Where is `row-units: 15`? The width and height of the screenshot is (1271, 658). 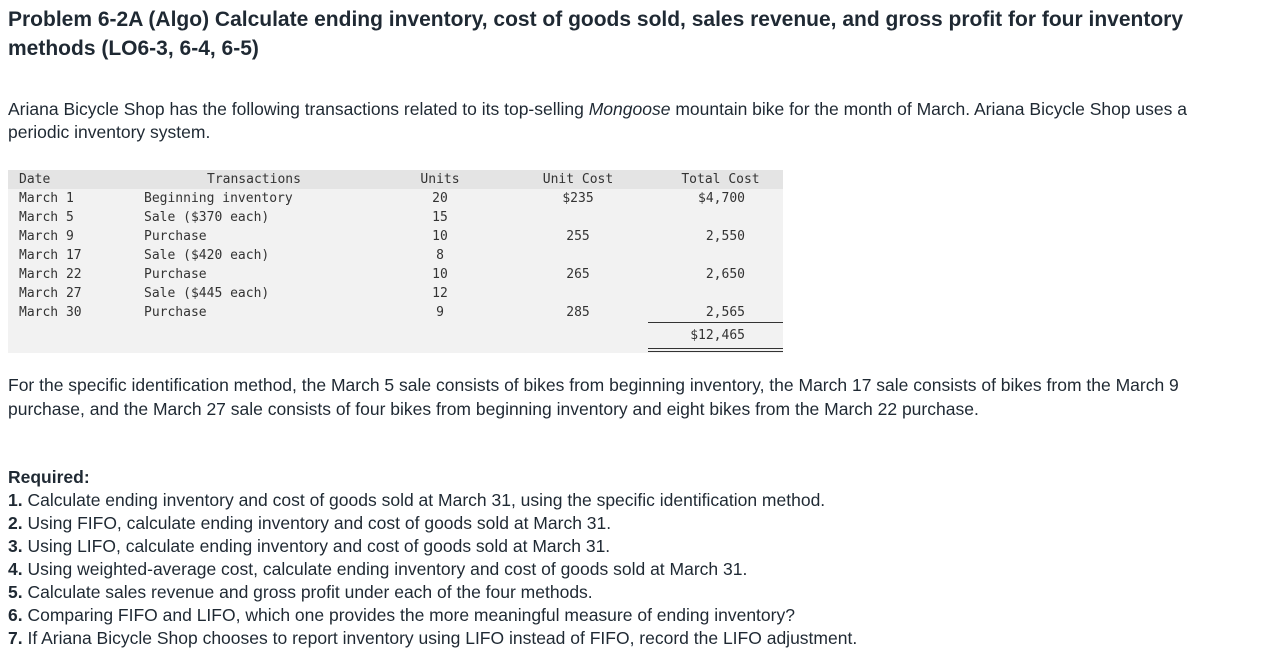 row-units: 15 is located at coordinates (440, 217).